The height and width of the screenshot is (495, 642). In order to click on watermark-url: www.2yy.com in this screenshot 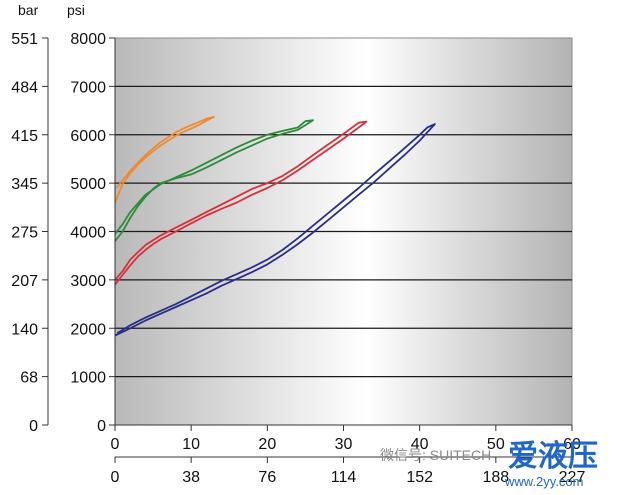, I will do `click(544, 481)`.